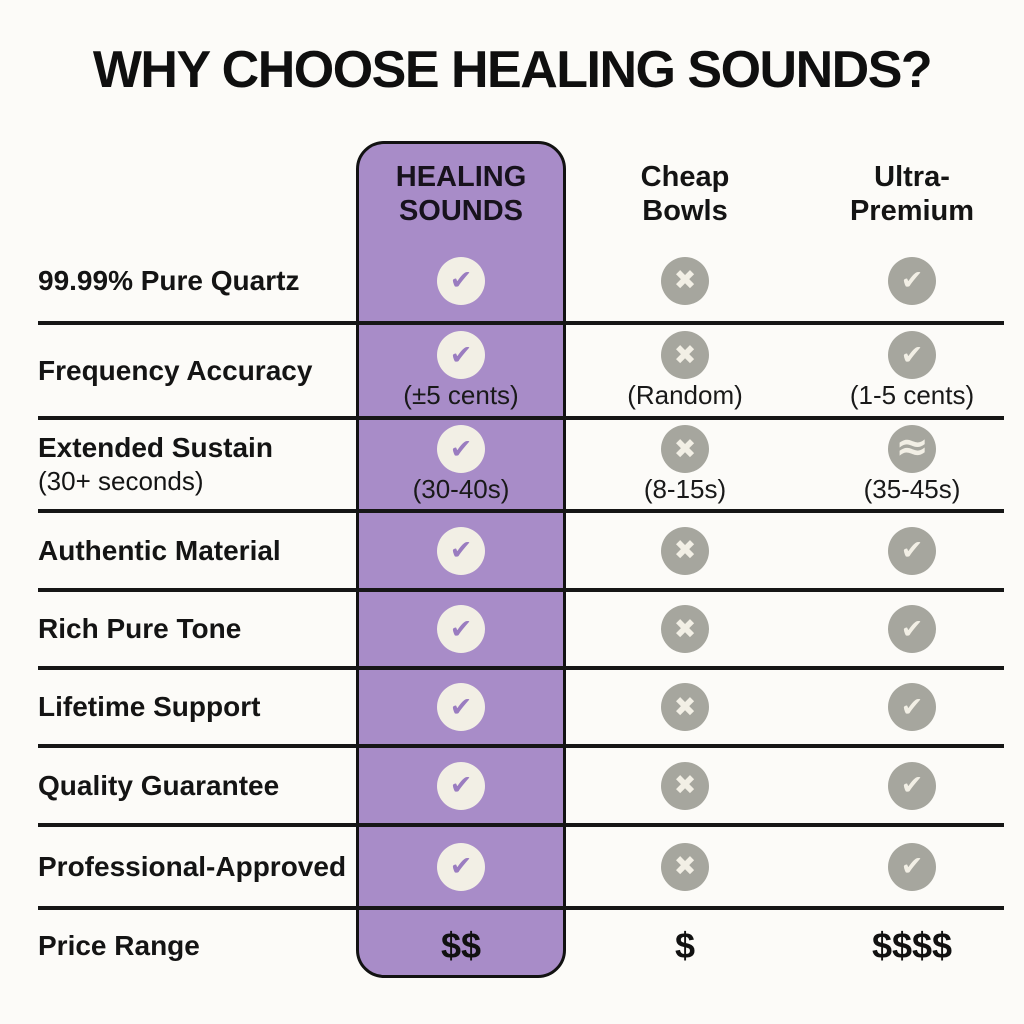 The image size is (1024, 1024). I want to click on cell-note: (30-40s), so click(461, 489).